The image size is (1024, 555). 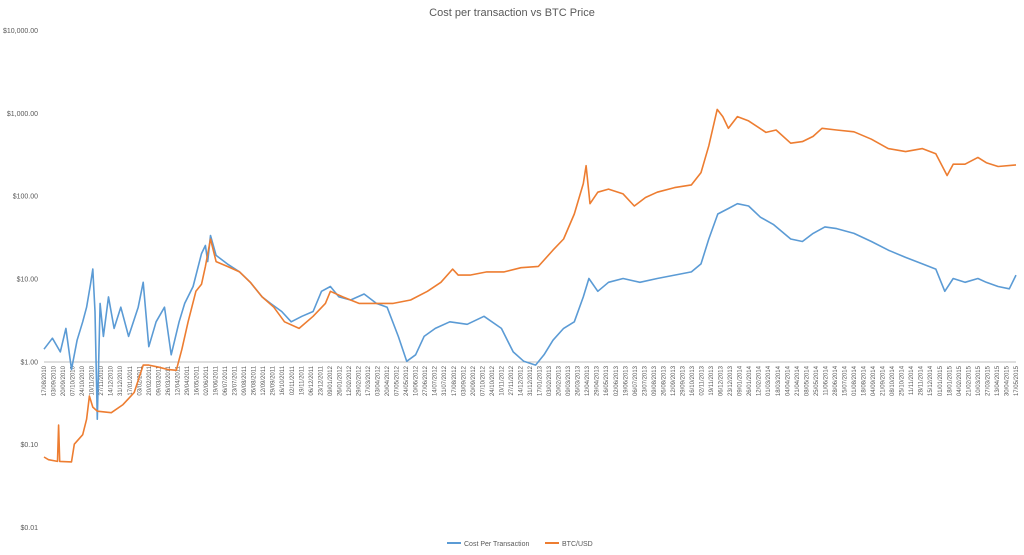 I want to click on legend: Cost Per Transaction BTC/USD, so click(x=520, y=544).